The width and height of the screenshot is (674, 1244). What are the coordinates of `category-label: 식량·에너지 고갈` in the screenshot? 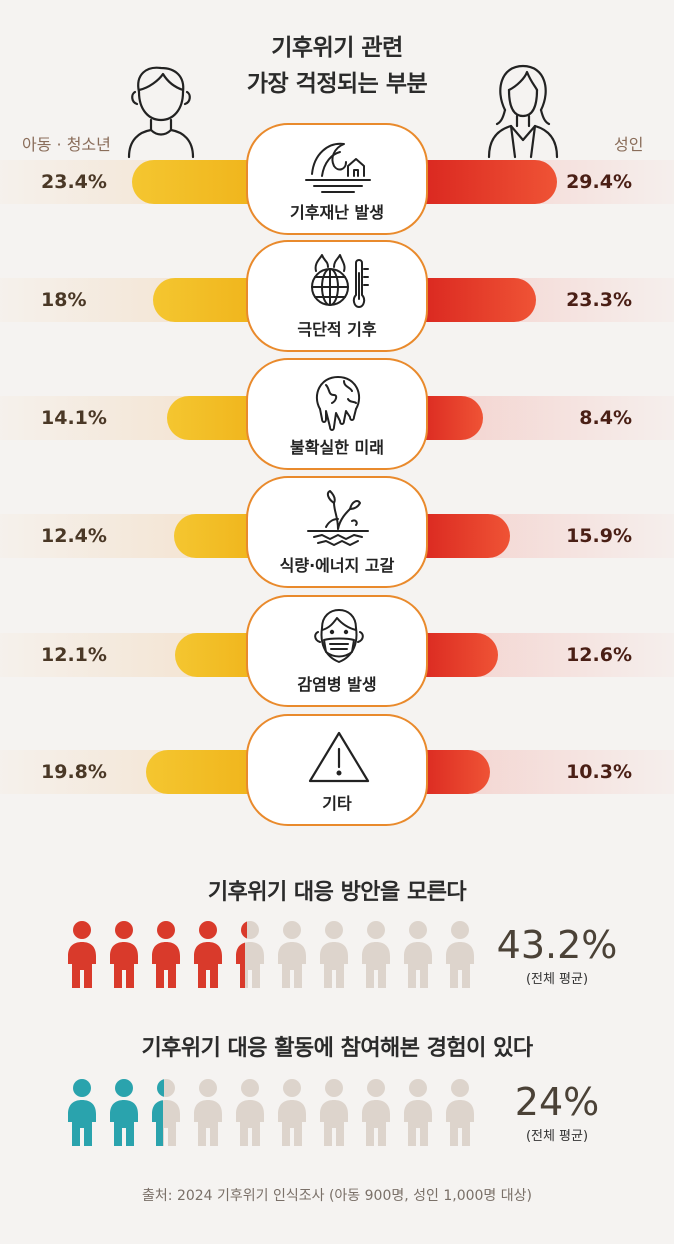 It's located at (337, 565).